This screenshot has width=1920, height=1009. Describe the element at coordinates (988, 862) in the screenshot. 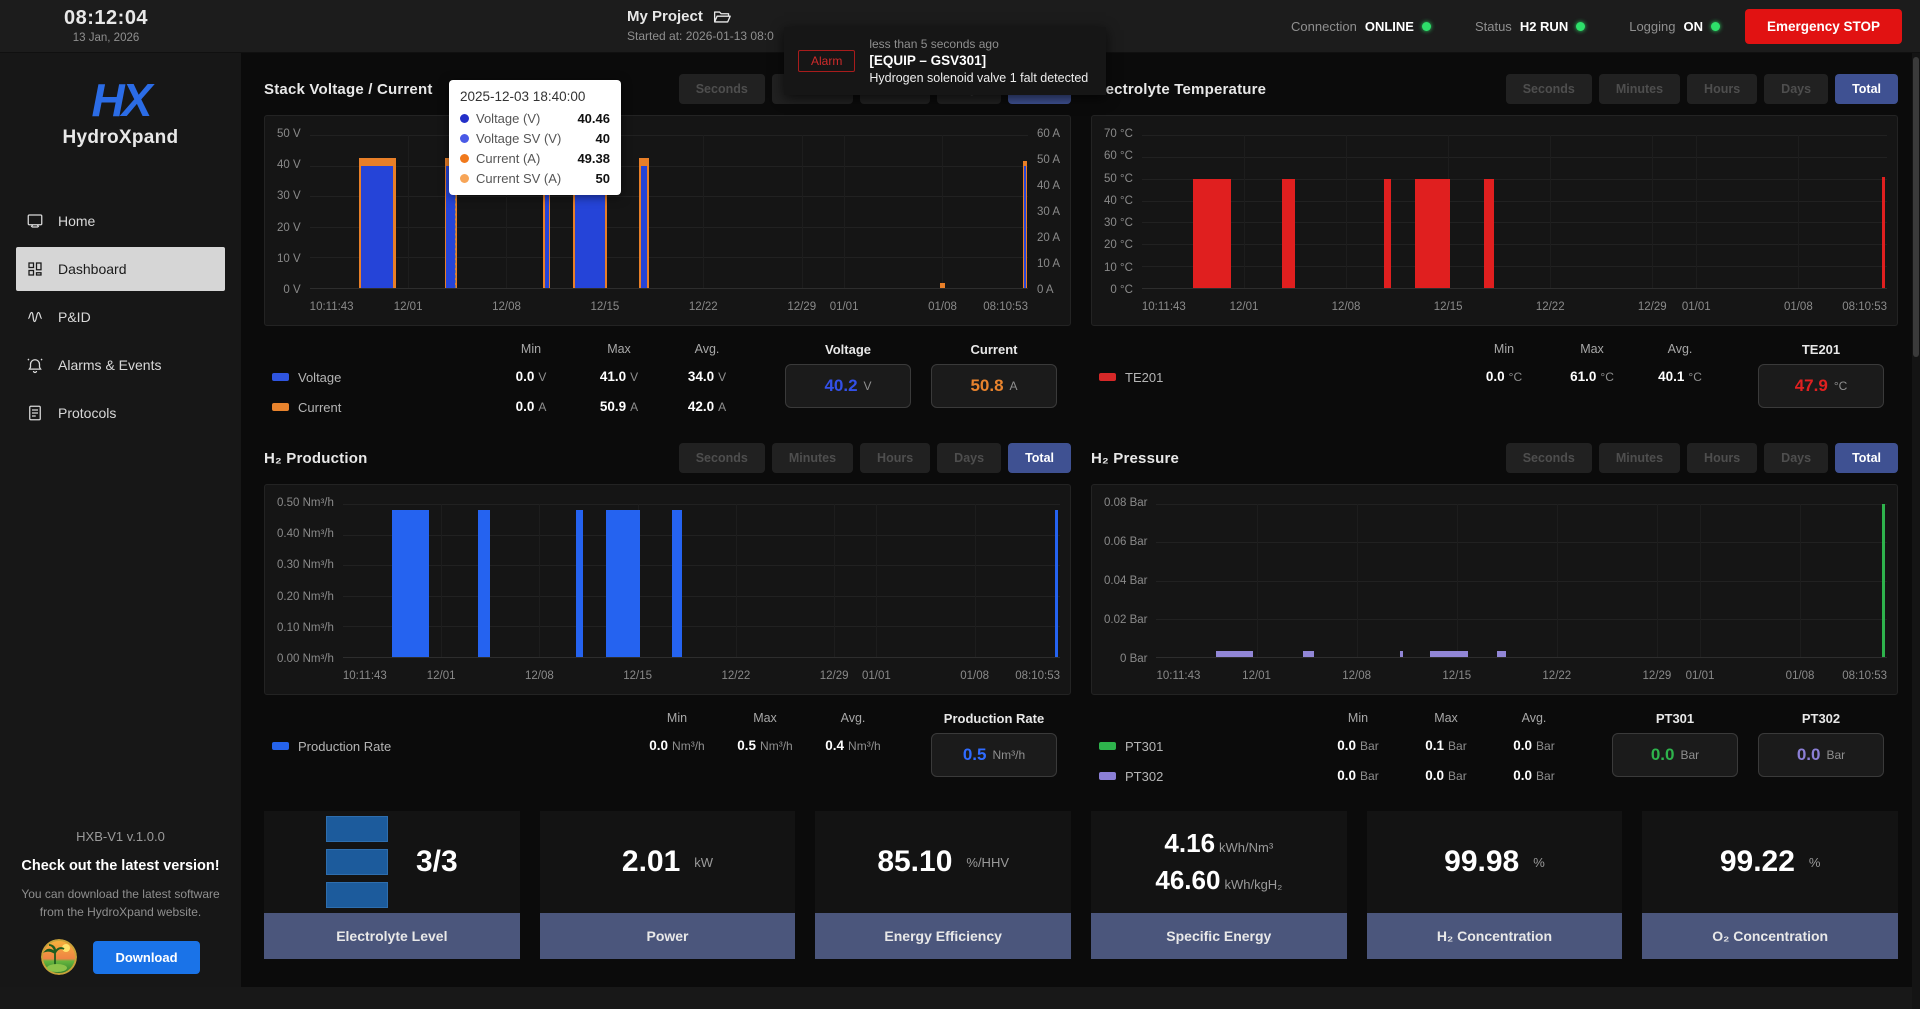

I see `kpi-unit: %/HHV` at that location.